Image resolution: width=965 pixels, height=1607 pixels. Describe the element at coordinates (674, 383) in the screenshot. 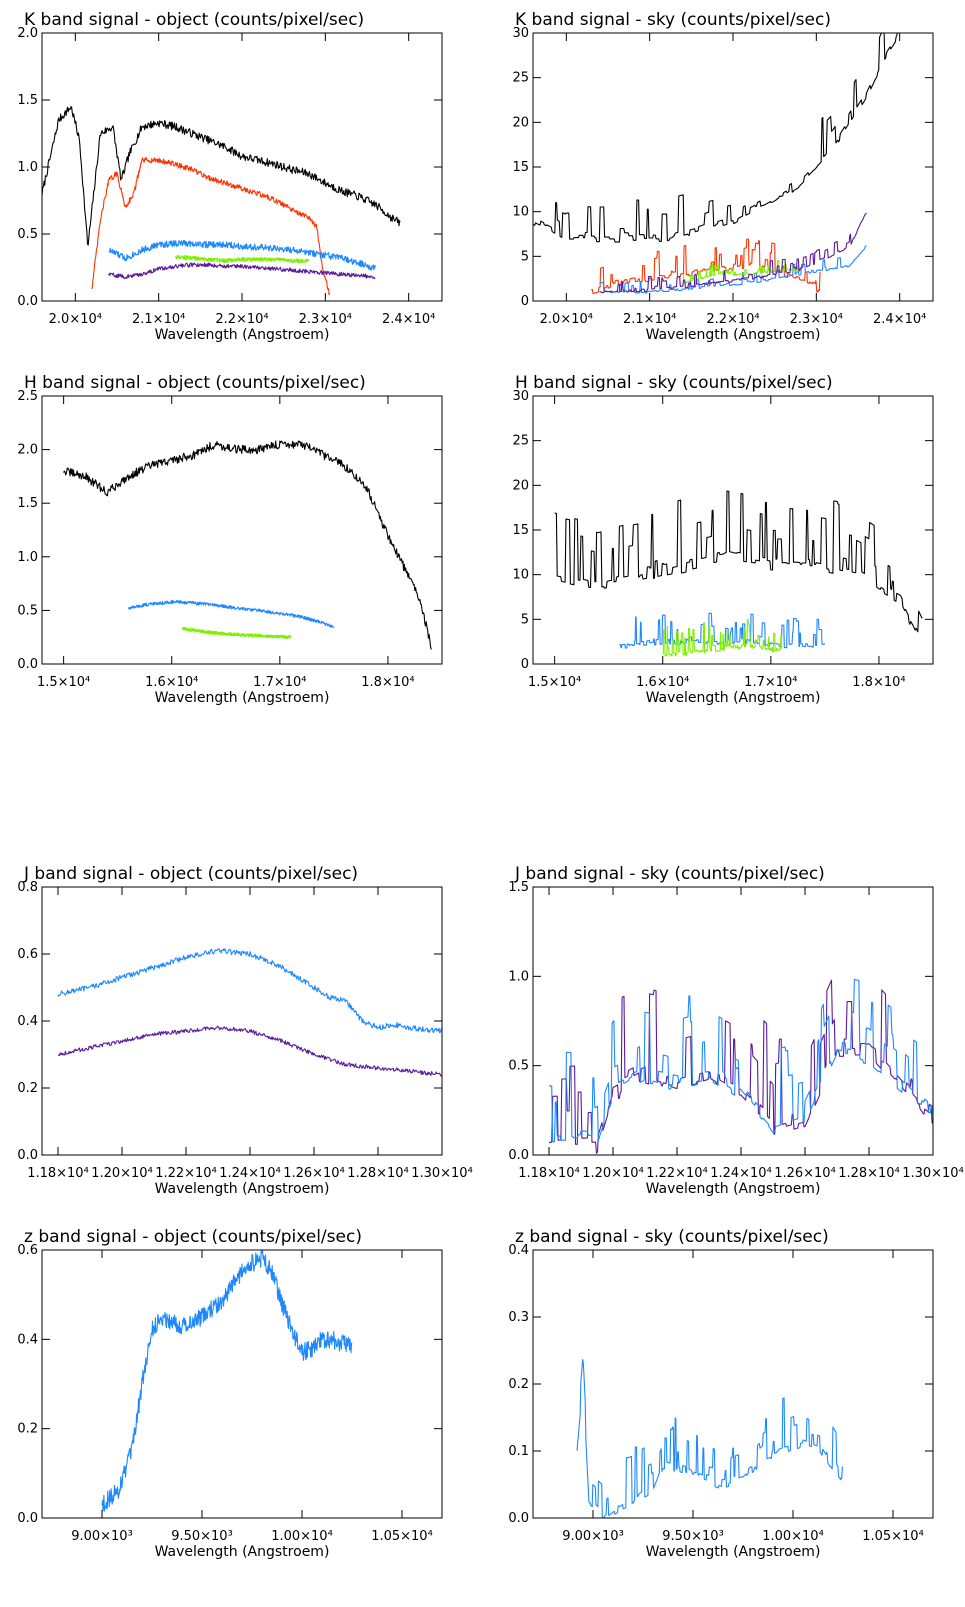

I see `chart-title: H band signal - sky (counts/pixel/sec)` at that location.